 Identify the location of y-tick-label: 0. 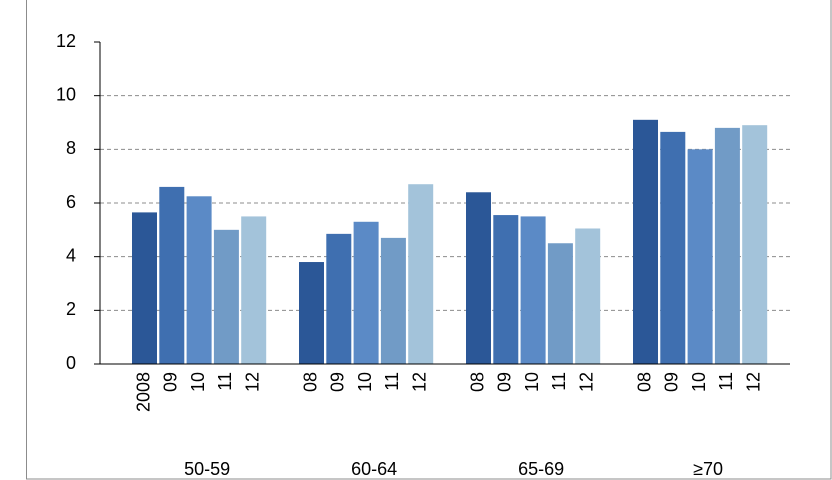
(71, 363).